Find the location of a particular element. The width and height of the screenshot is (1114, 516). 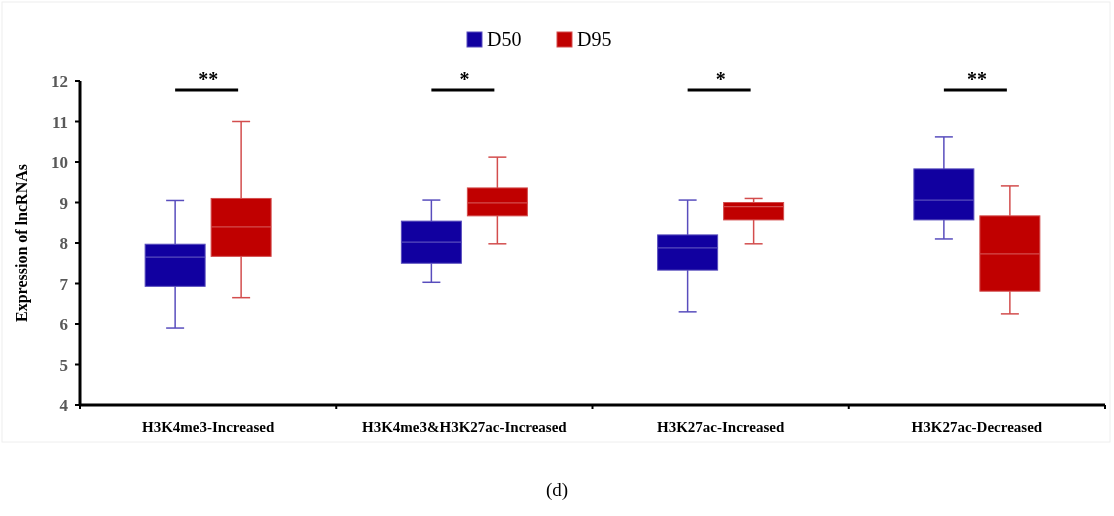

y-tick-label: 12 is located at coordinates (59, 81).